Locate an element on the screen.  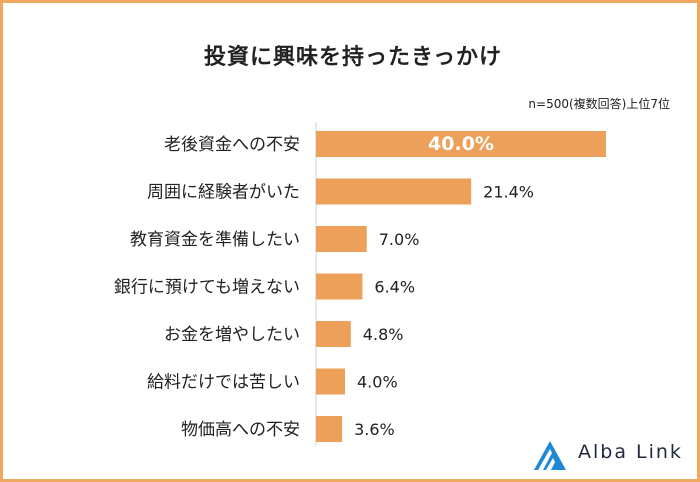
category-label: 老後資金への不安 is located at coordinates (232, 145).